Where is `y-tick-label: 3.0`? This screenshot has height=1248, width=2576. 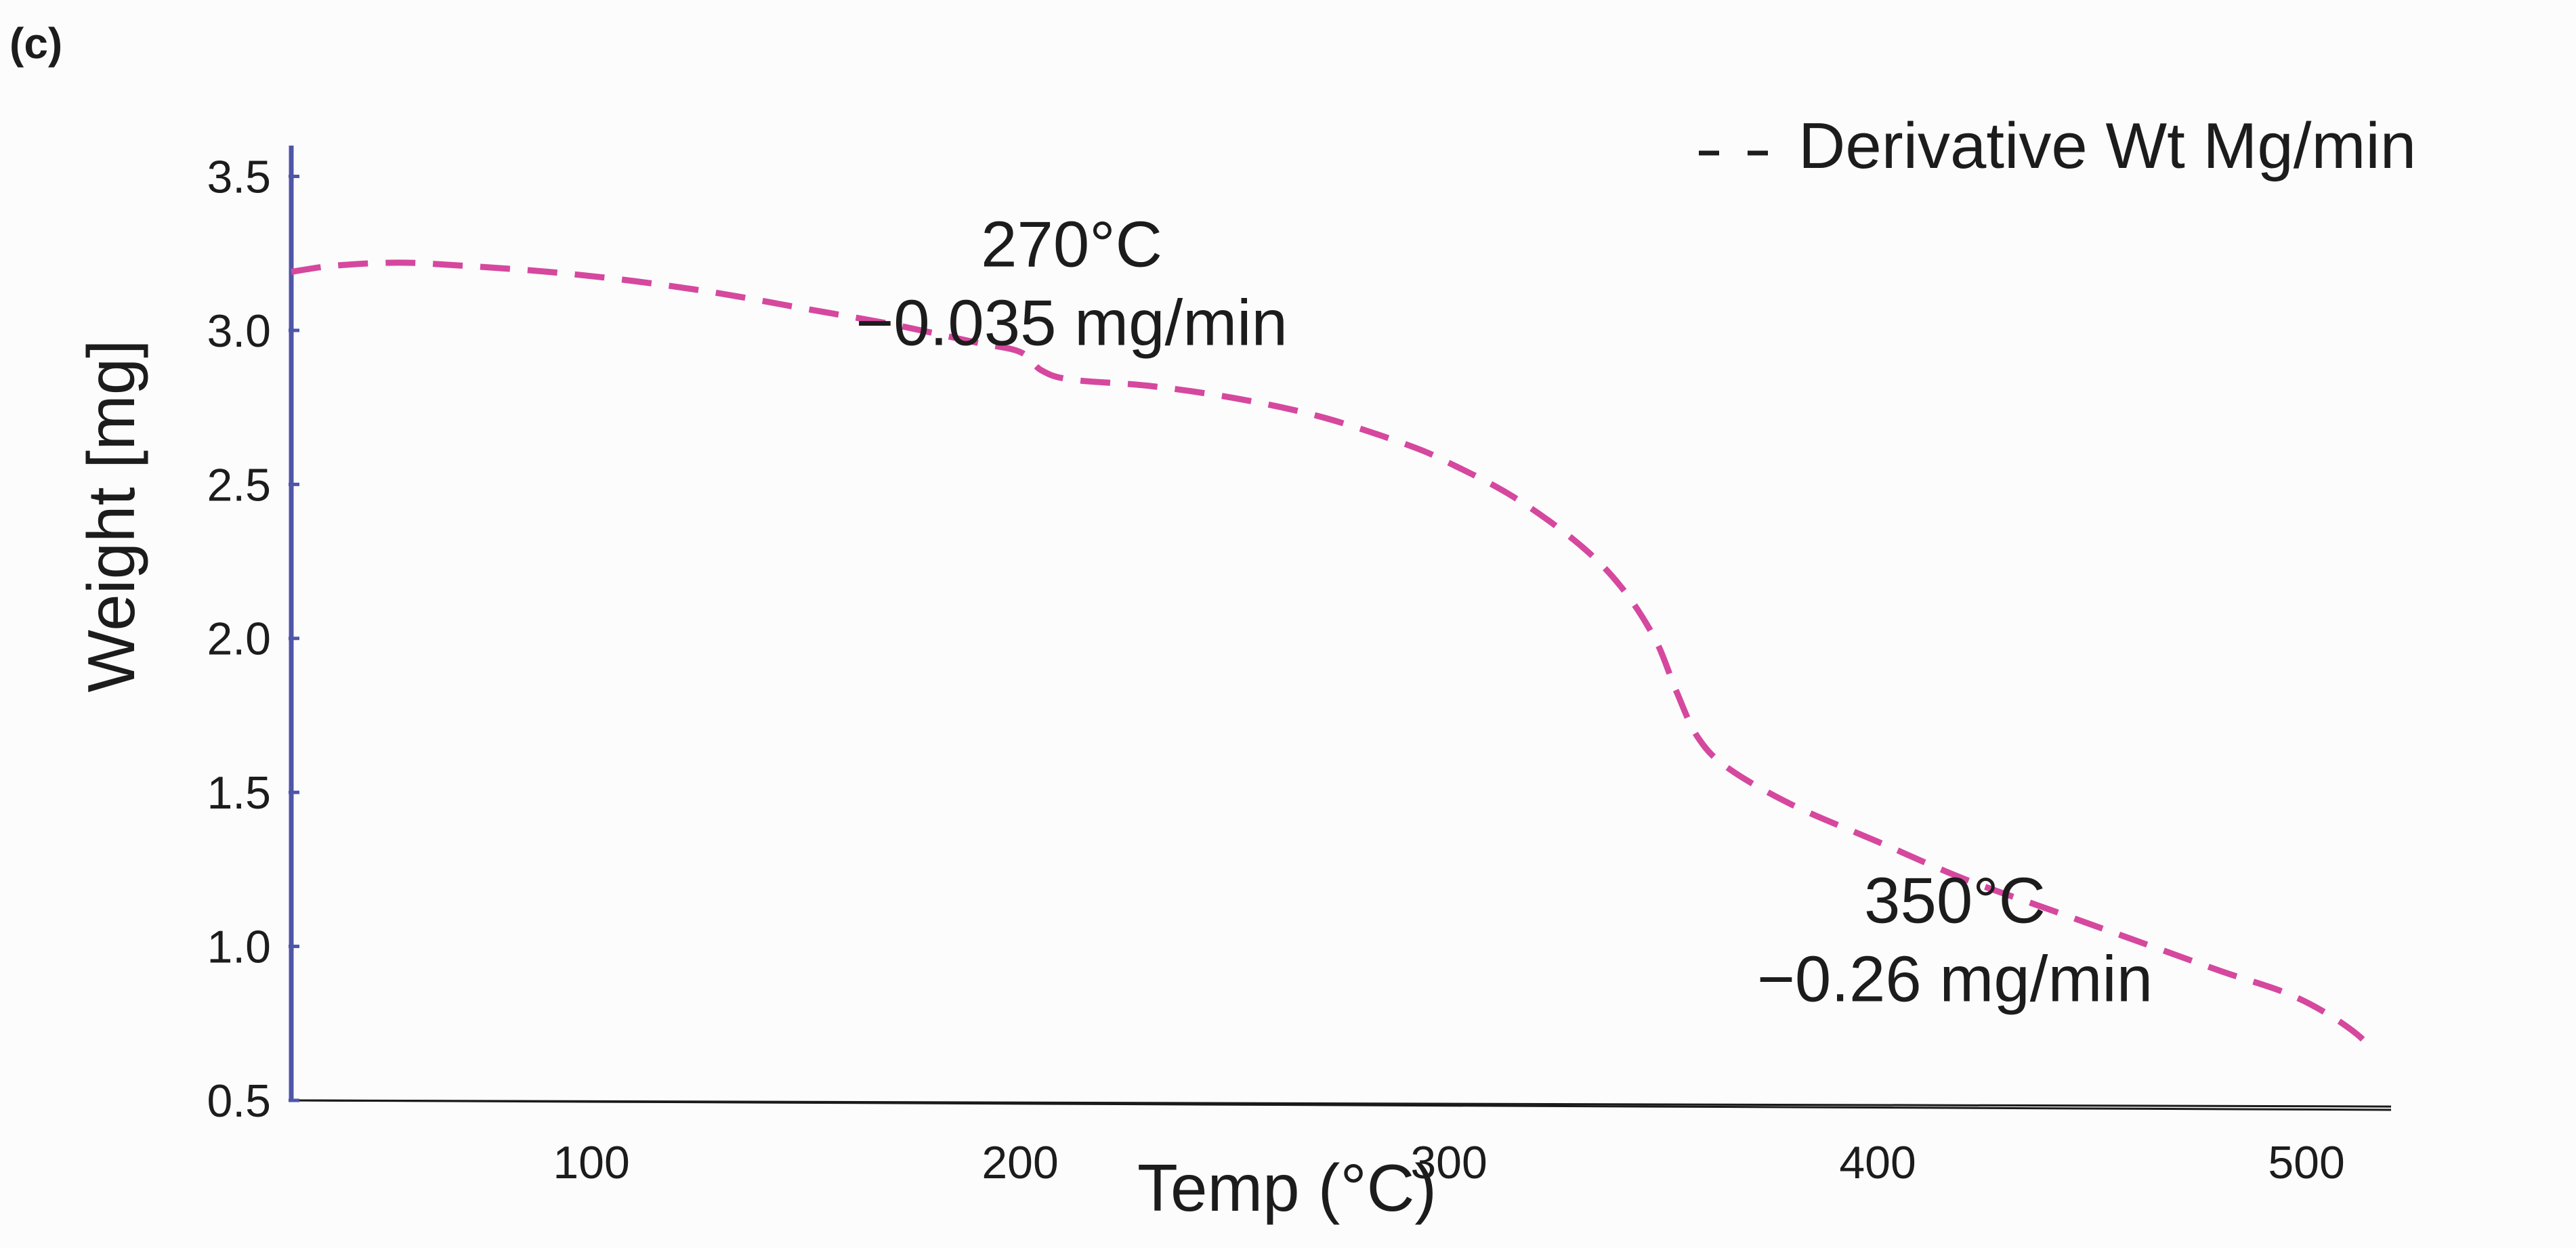 y-tick-label: 3.0 is located at coordinates (239, 331).